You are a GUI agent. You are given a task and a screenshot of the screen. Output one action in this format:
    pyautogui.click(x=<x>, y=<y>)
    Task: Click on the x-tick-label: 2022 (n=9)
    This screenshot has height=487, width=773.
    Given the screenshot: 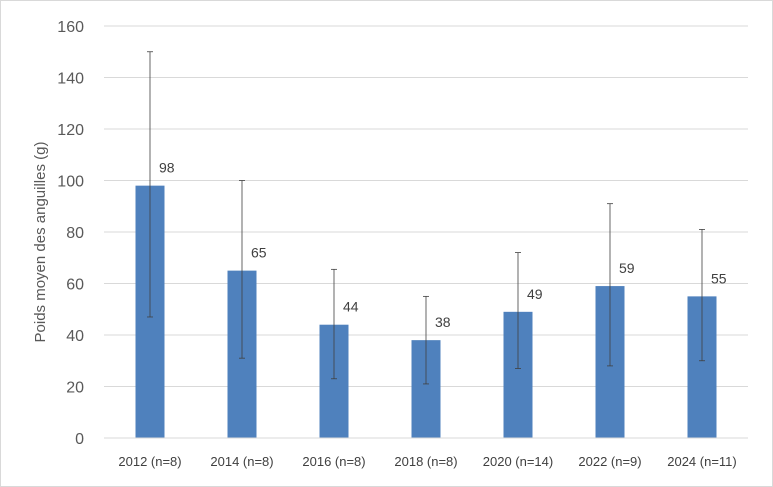 What is the action you would take?
    pyautogui.click(x=609, y=461)
    